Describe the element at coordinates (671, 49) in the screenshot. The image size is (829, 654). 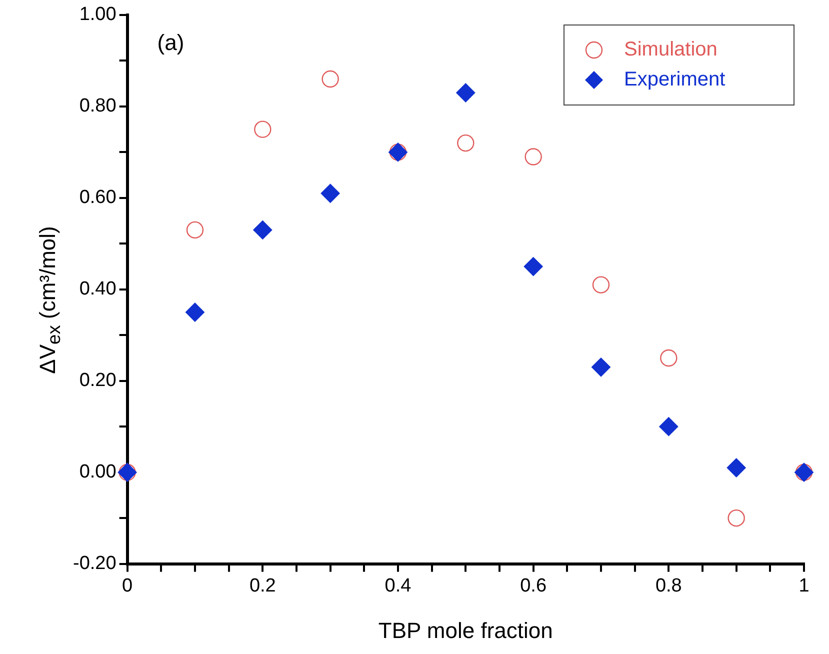
I see `legend-label: Simulation` at that location.